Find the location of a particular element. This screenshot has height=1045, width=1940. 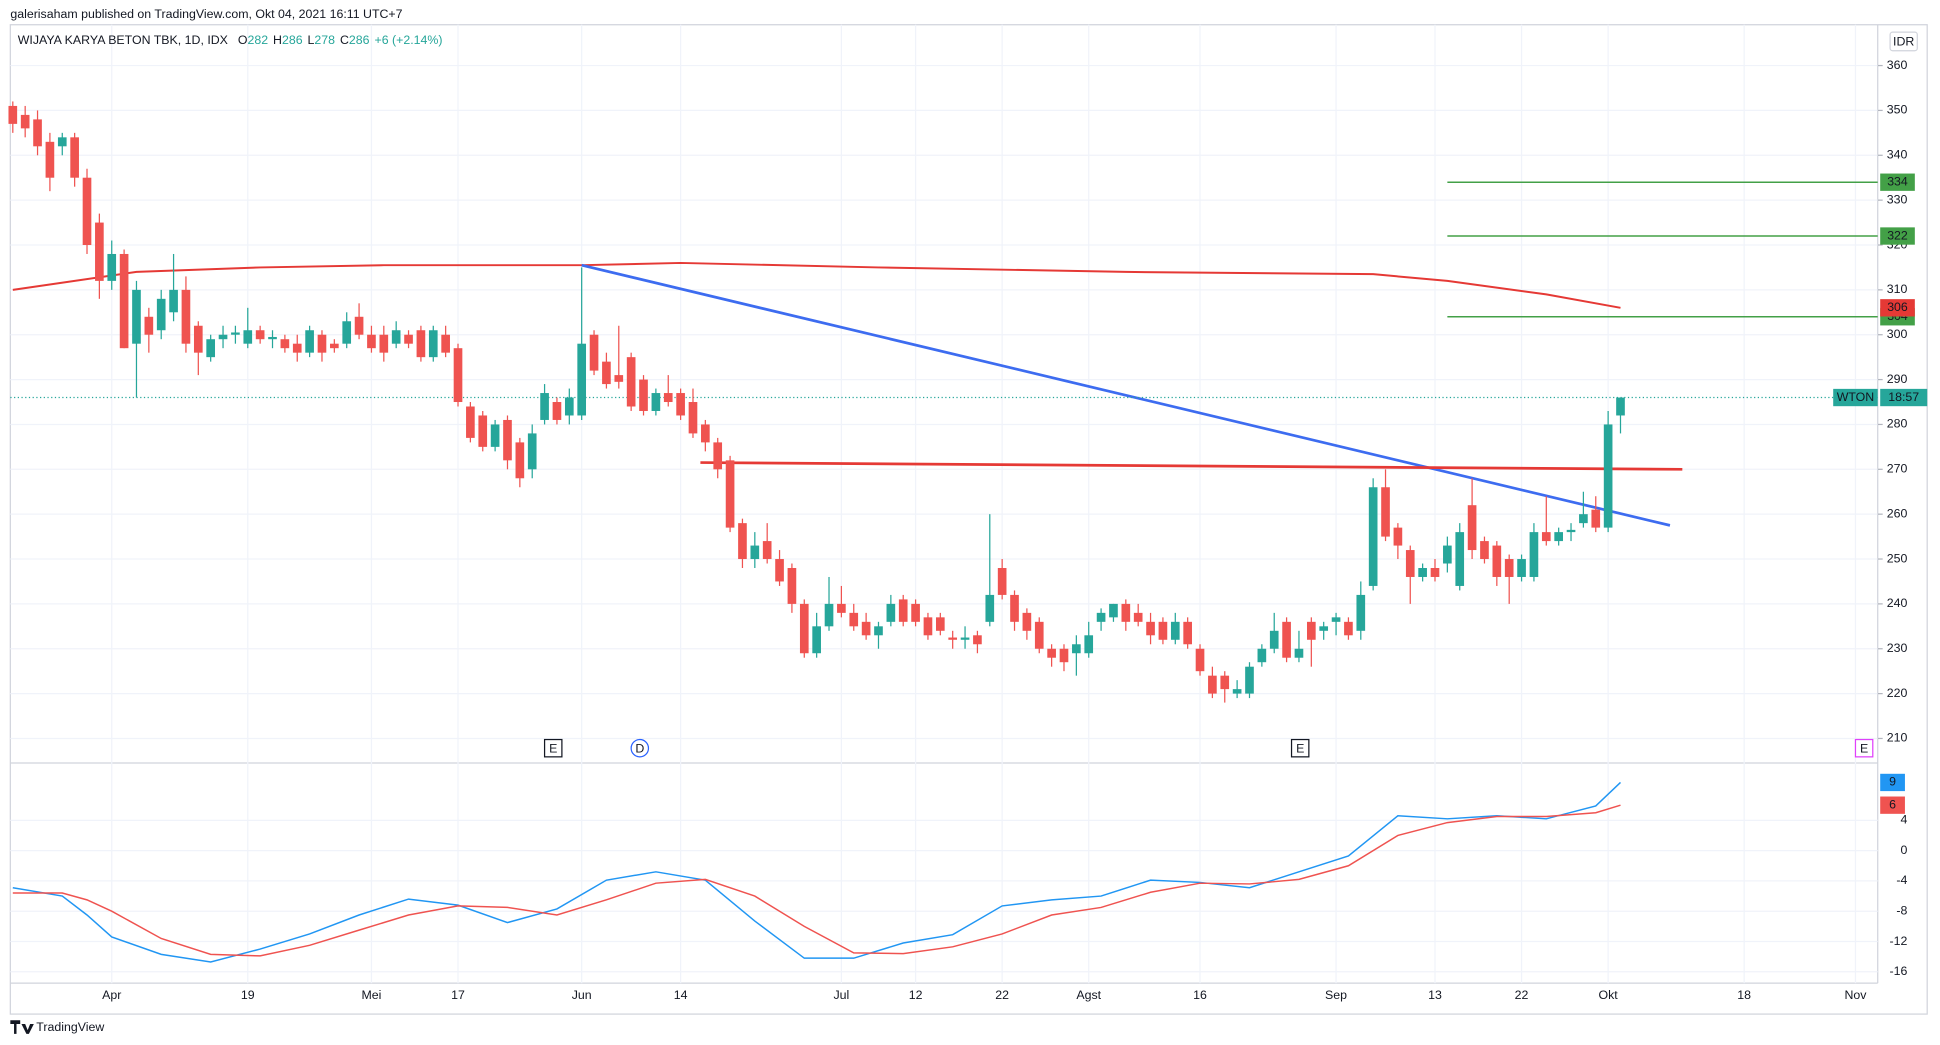

legend-key: H is located at coordinates (277, 40).